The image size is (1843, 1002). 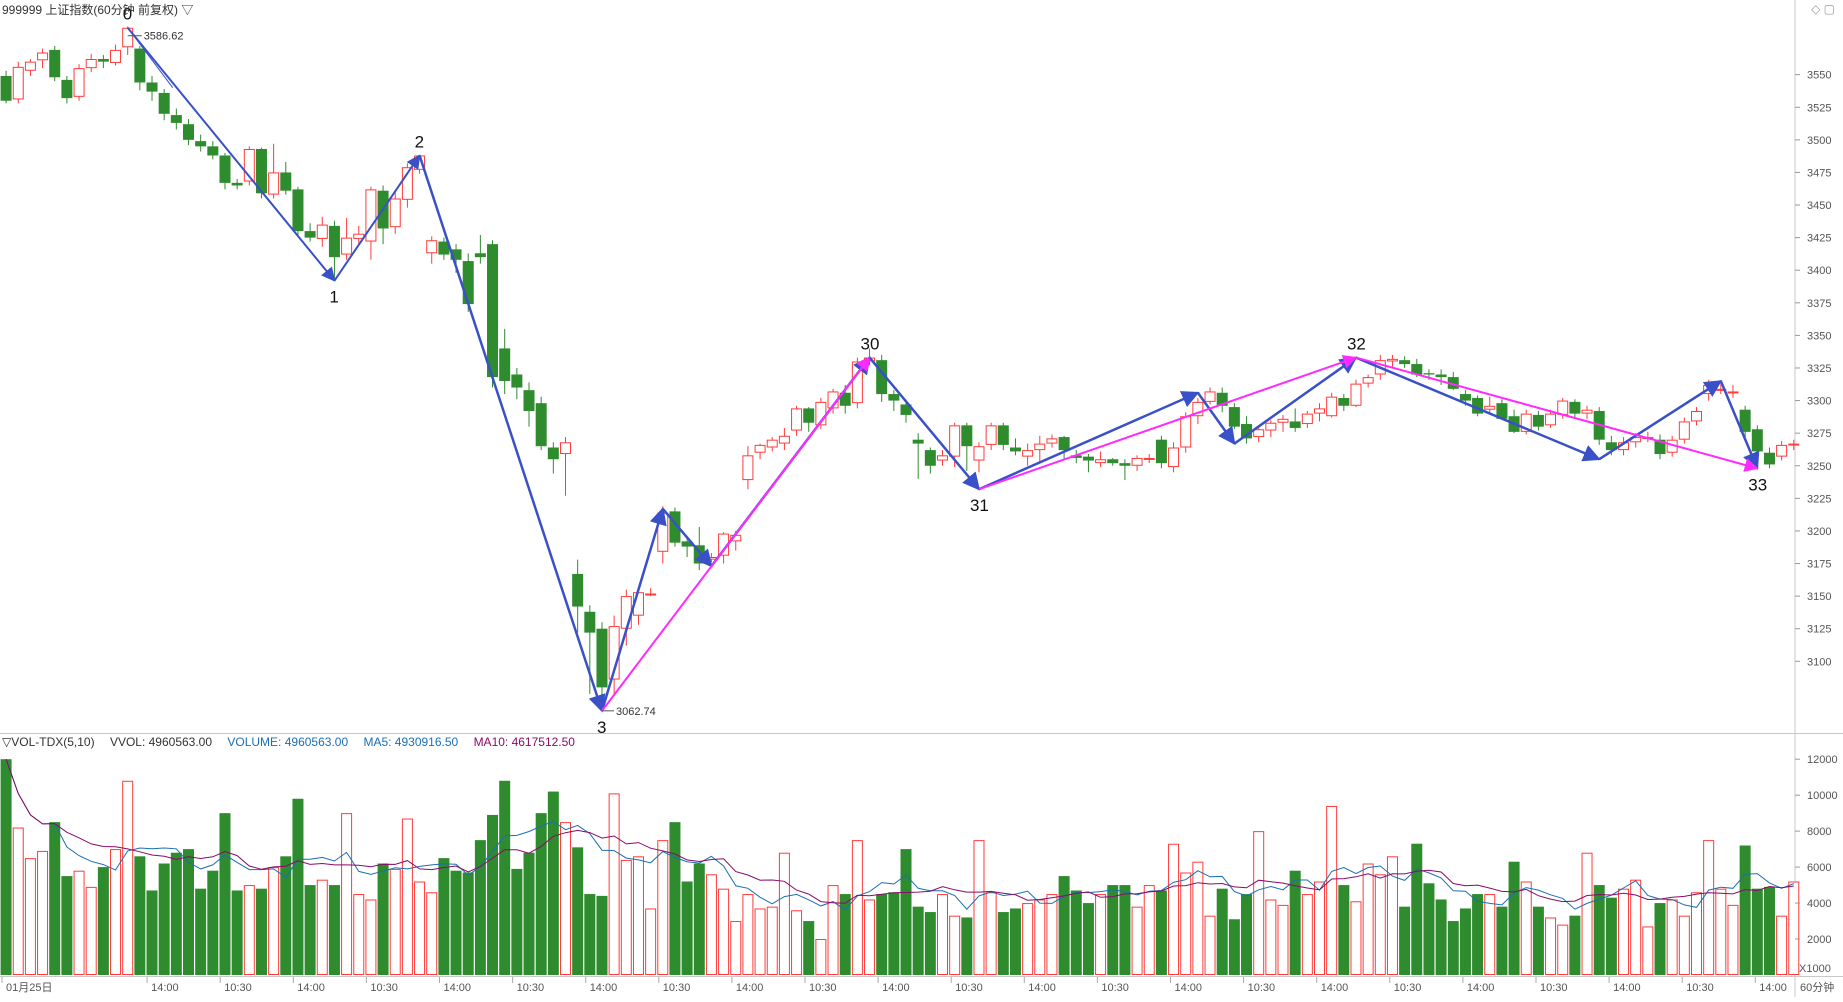 What do you see at coordinates (633, 609) in the screenshot?
I see `sub-wave-segment` at bounding box center [633, 609].